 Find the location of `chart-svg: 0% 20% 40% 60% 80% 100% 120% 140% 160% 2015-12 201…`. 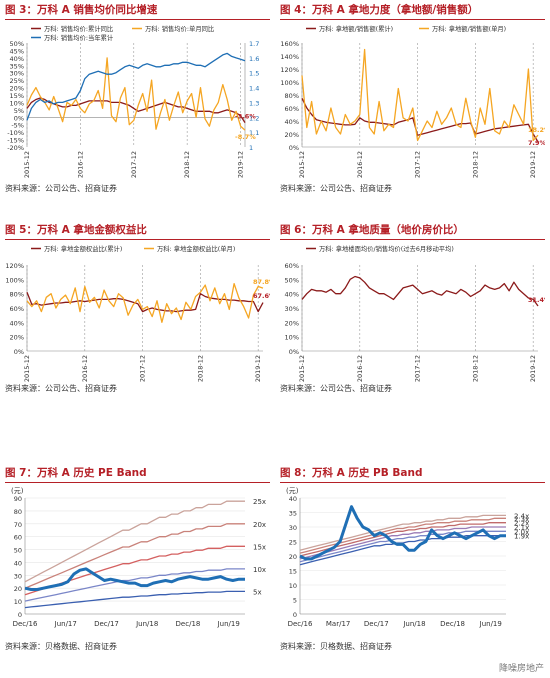

chart-svg: 0% 20% 40% 60% 80% 100% 120% 140% 160% 2015-12 201… is located at coordinates (412, 101).